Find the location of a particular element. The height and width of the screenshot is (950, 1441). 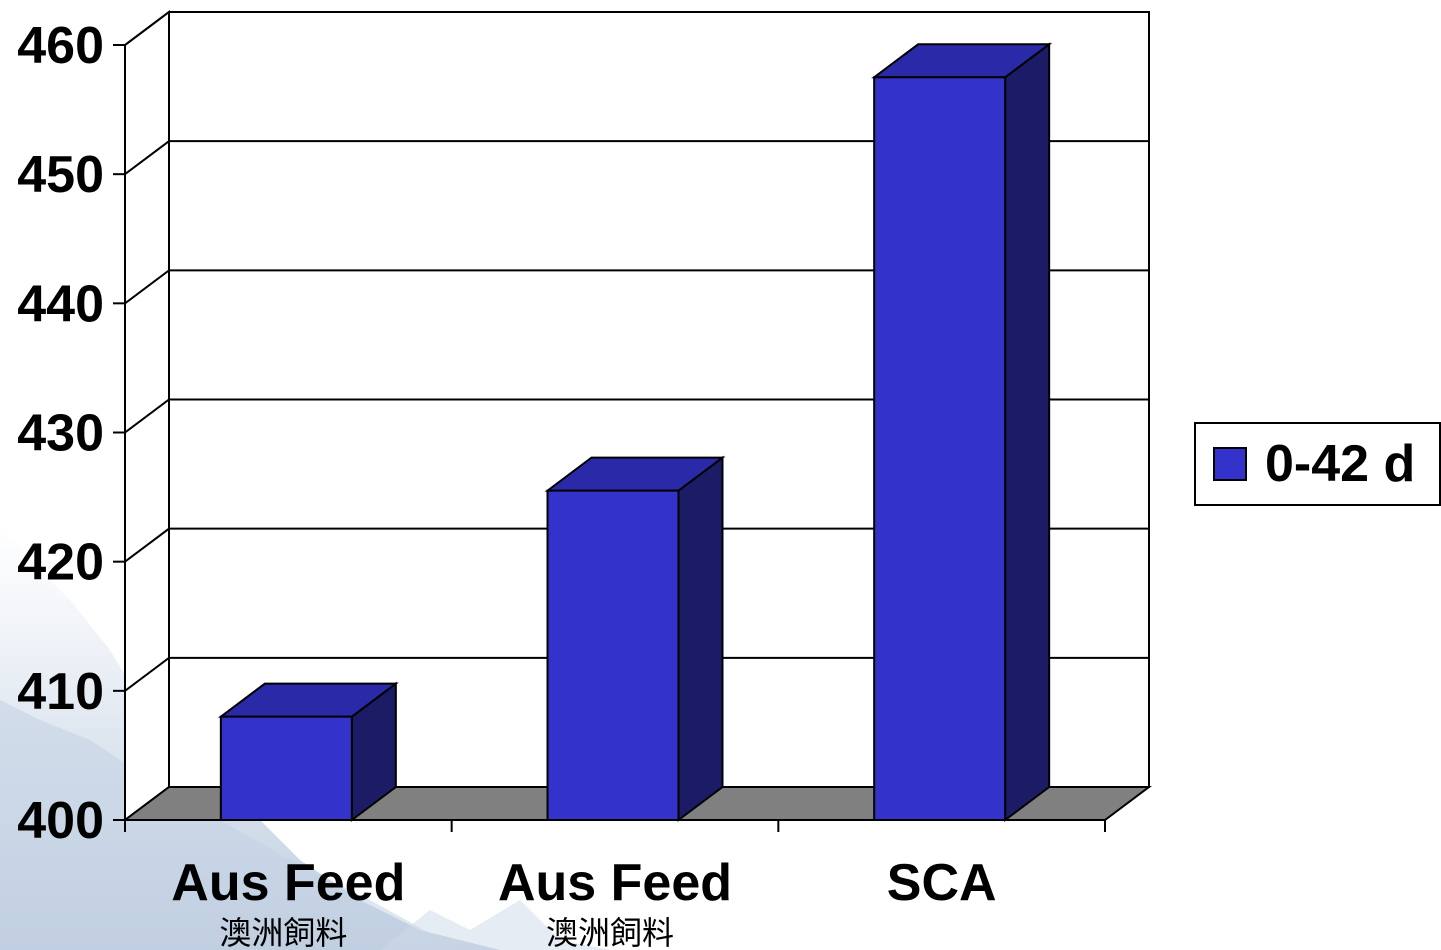

x-tick-label: SCA is located at coordinates (942, 883).